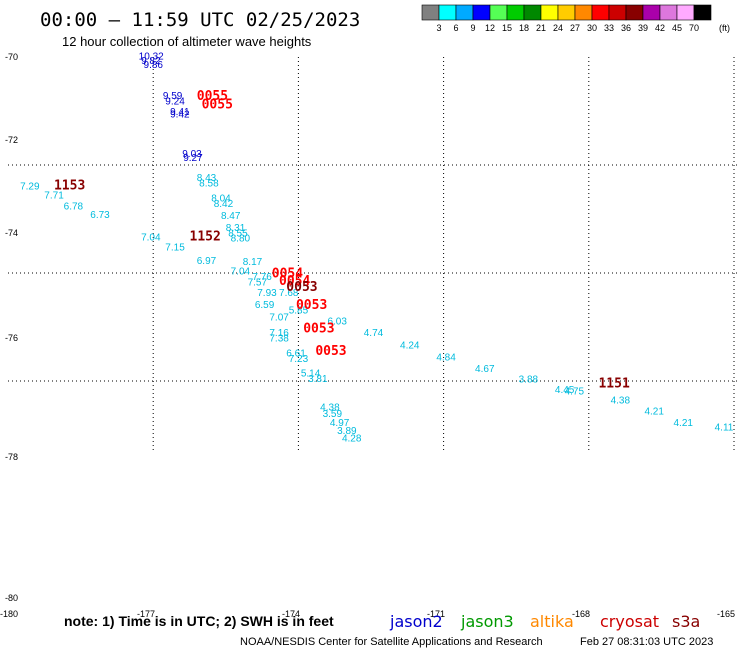 Image resolution: width=740 pixels, height=650 pixels. Describe the element at coordinates (11, 57) in the screenshot. I see `y-tick-label: -70` at that location.